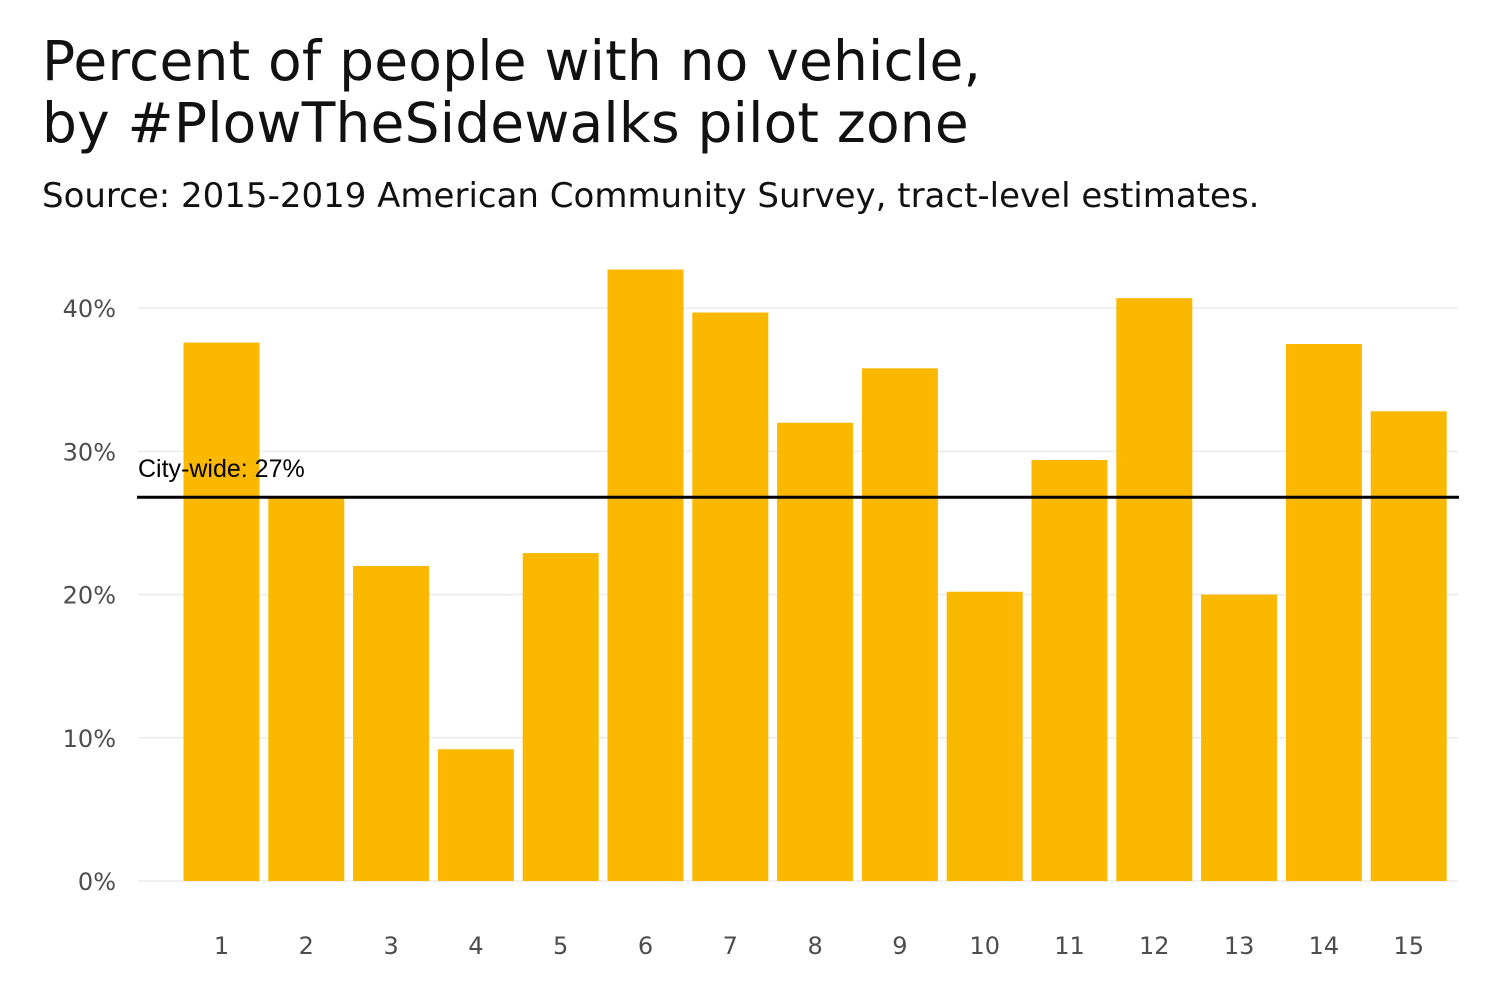 This screenshot has height=1000, width=1500. I want to click on y-tick-label: 40%, so click(89, 309).